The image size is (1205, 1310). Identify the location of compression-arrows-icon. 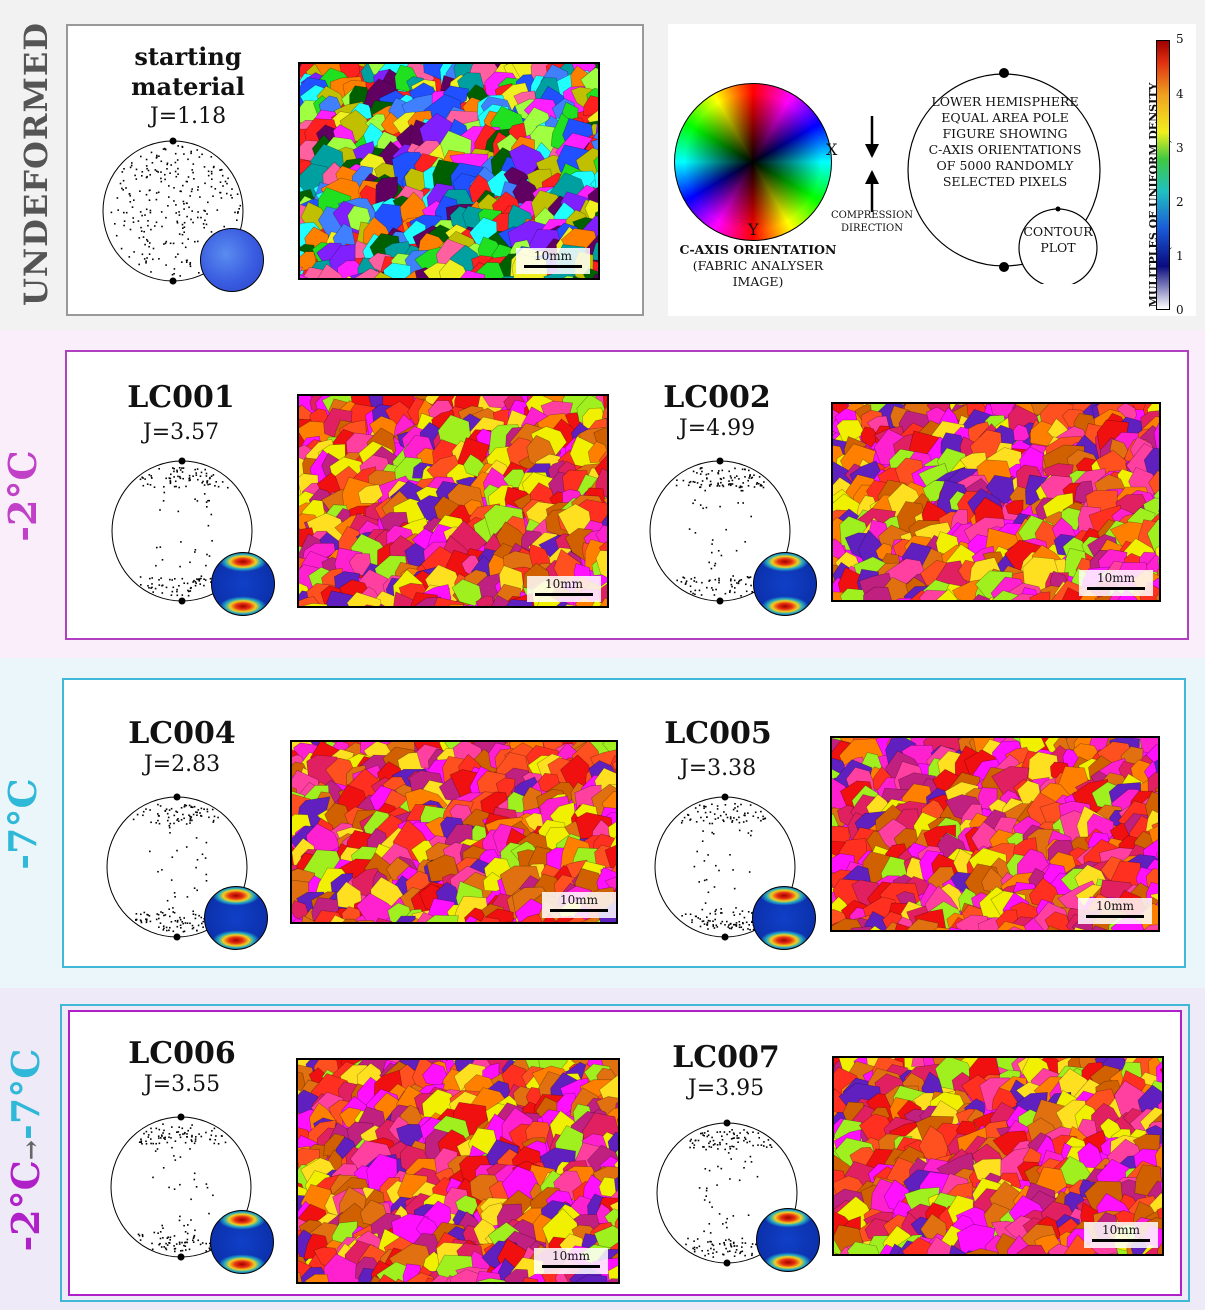
(872, 164).